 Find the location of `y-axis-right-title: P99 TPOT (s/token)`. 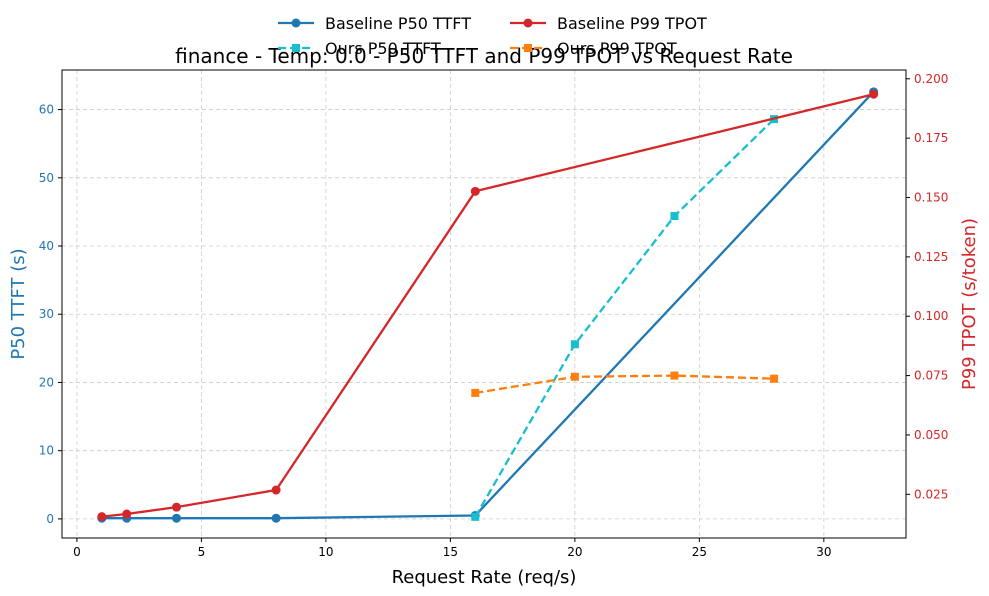

y-axis-right-title: P99 TPOT (s/token) is located at coordinates (969, 304).